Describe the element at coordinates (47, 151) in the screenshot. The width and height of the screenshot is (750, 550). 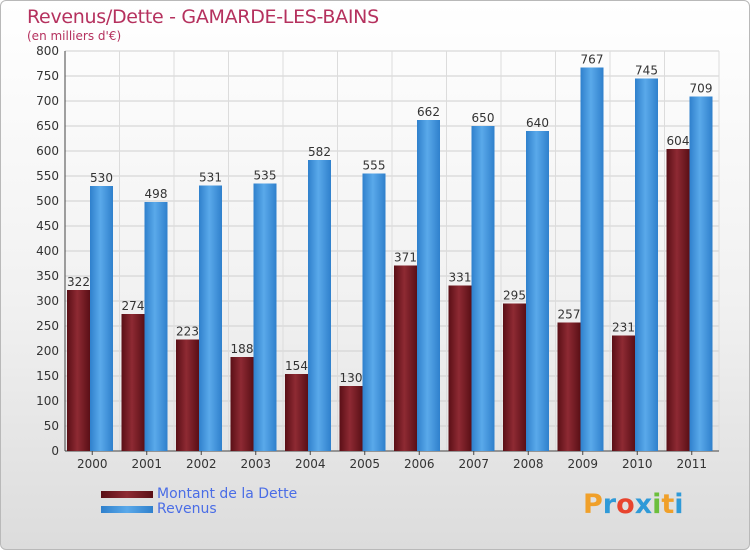
I see `y-tick-label: 600` at that location.